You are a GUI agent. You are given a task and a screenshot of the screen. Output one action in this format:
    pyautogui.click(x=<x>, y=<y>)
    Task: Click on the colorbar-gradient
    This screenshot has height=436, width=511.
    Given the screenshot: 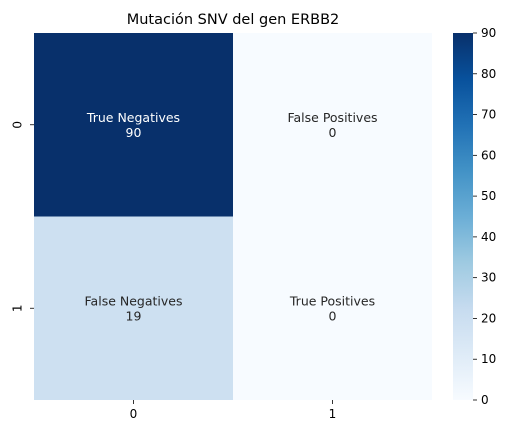 What is the action you would take?
    pyautogui.click(x=463, y=216)
    